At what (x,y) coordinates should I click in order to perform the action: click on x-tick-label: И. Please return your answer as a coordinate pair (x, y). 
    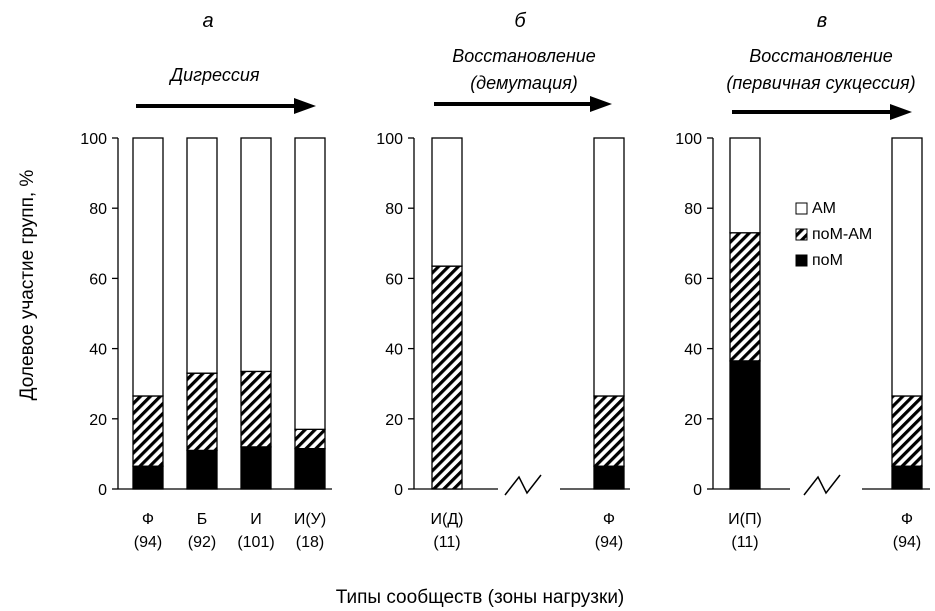
    Looking at the image, I should click on (256, 519).